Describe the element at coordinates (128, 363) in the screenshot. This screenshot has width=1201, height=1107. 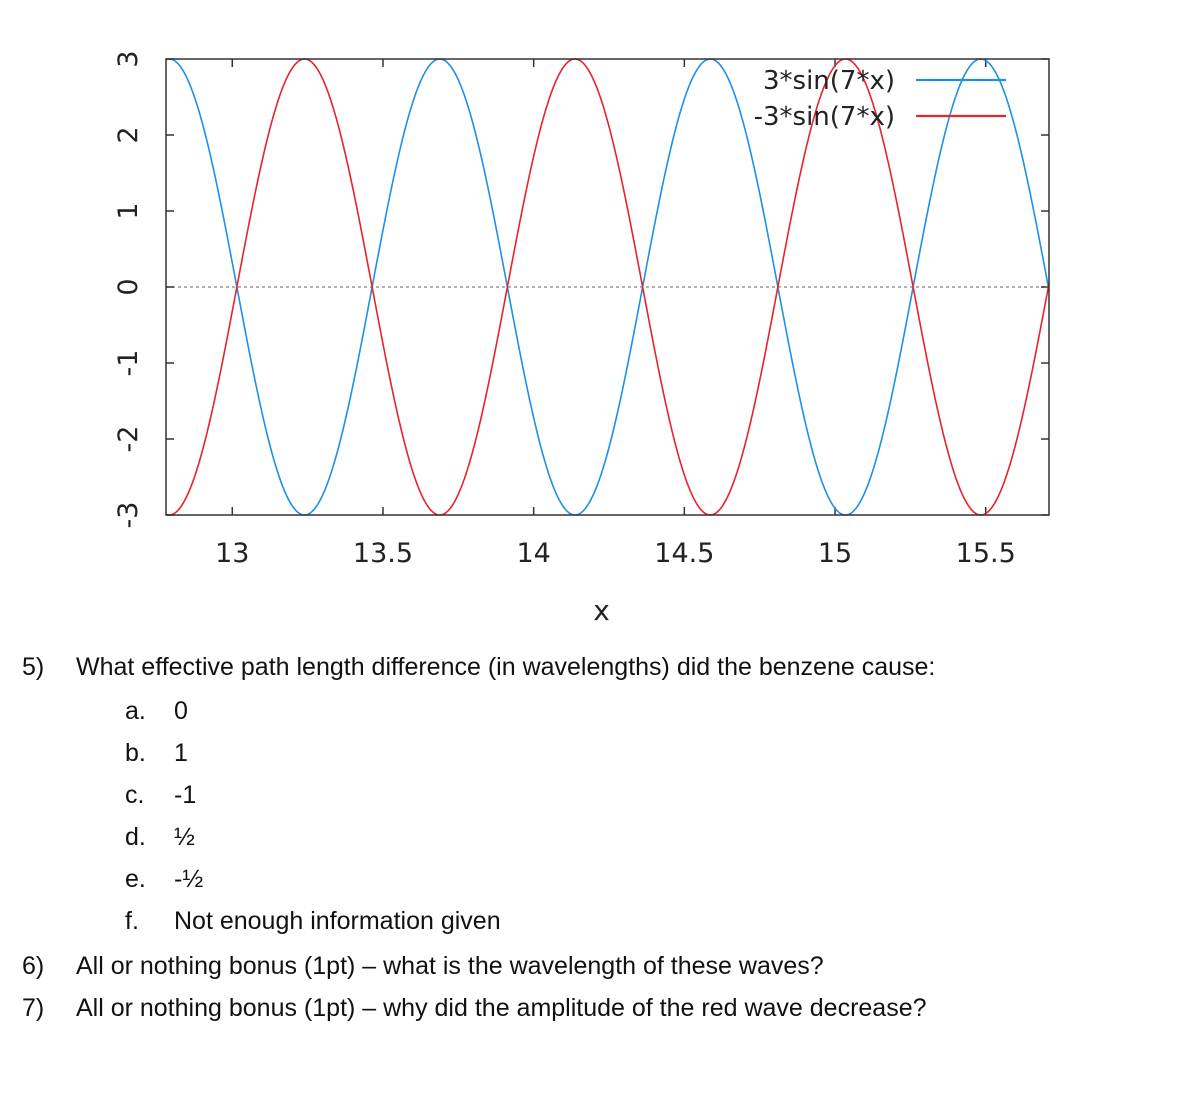
I see `y-tick-label: -1` at that location.